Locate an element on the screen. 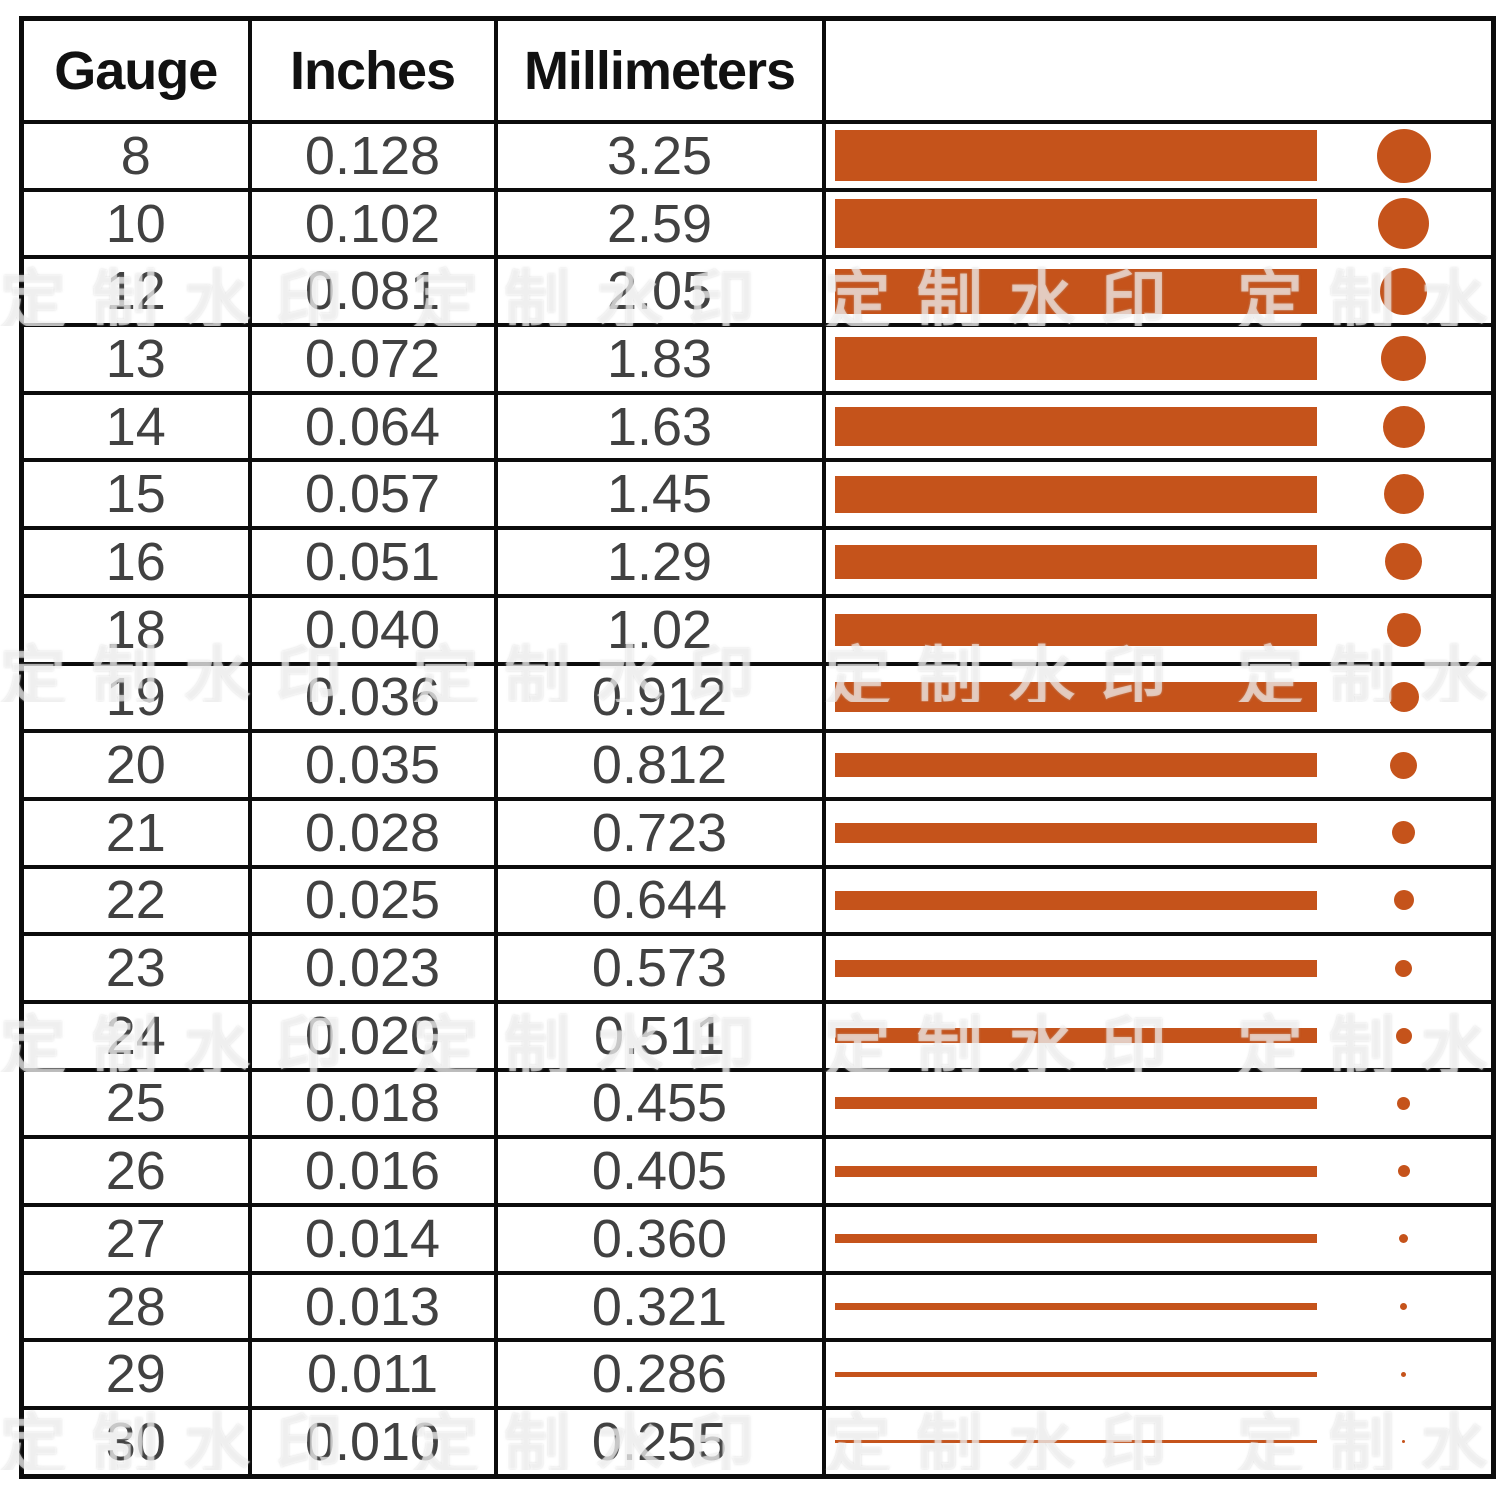 The image size is (1500, 1500). table-row: 28 0.013 0.321 is located at coordinates (757, 1306).